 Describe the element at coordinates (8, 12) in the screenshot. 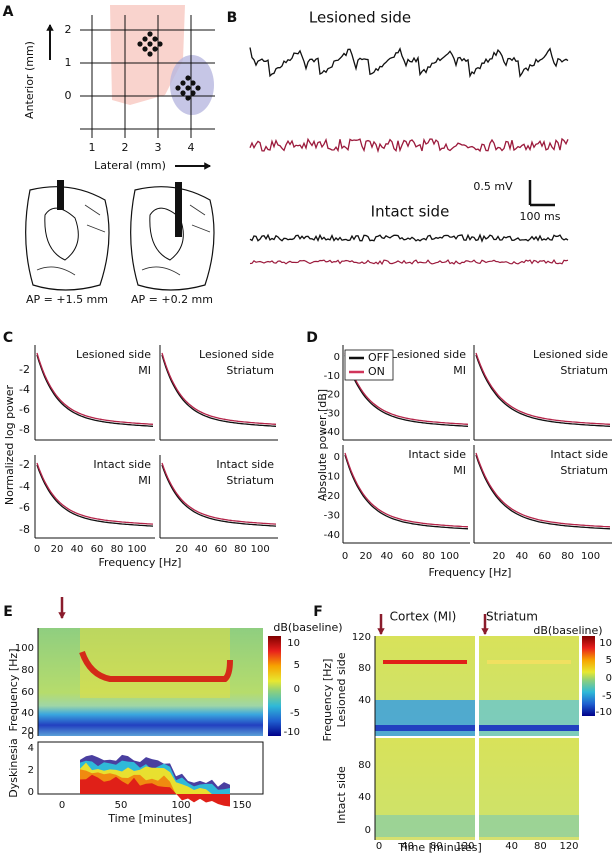

I see `panel-letter: A` at that location.